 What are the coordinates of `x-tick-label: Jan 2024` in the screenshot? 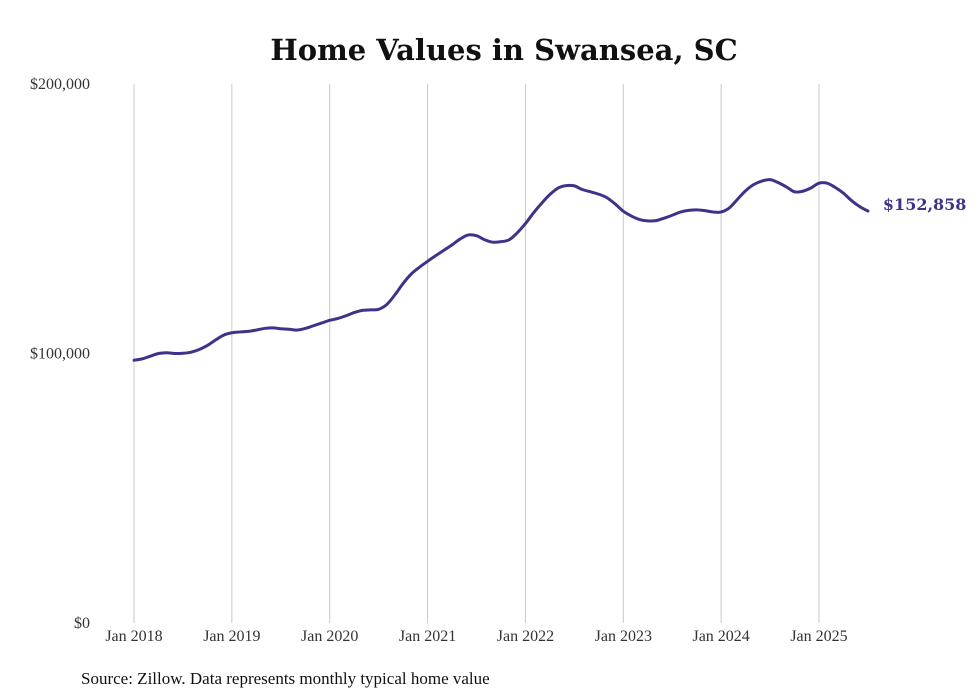 It's located at (720, 636).